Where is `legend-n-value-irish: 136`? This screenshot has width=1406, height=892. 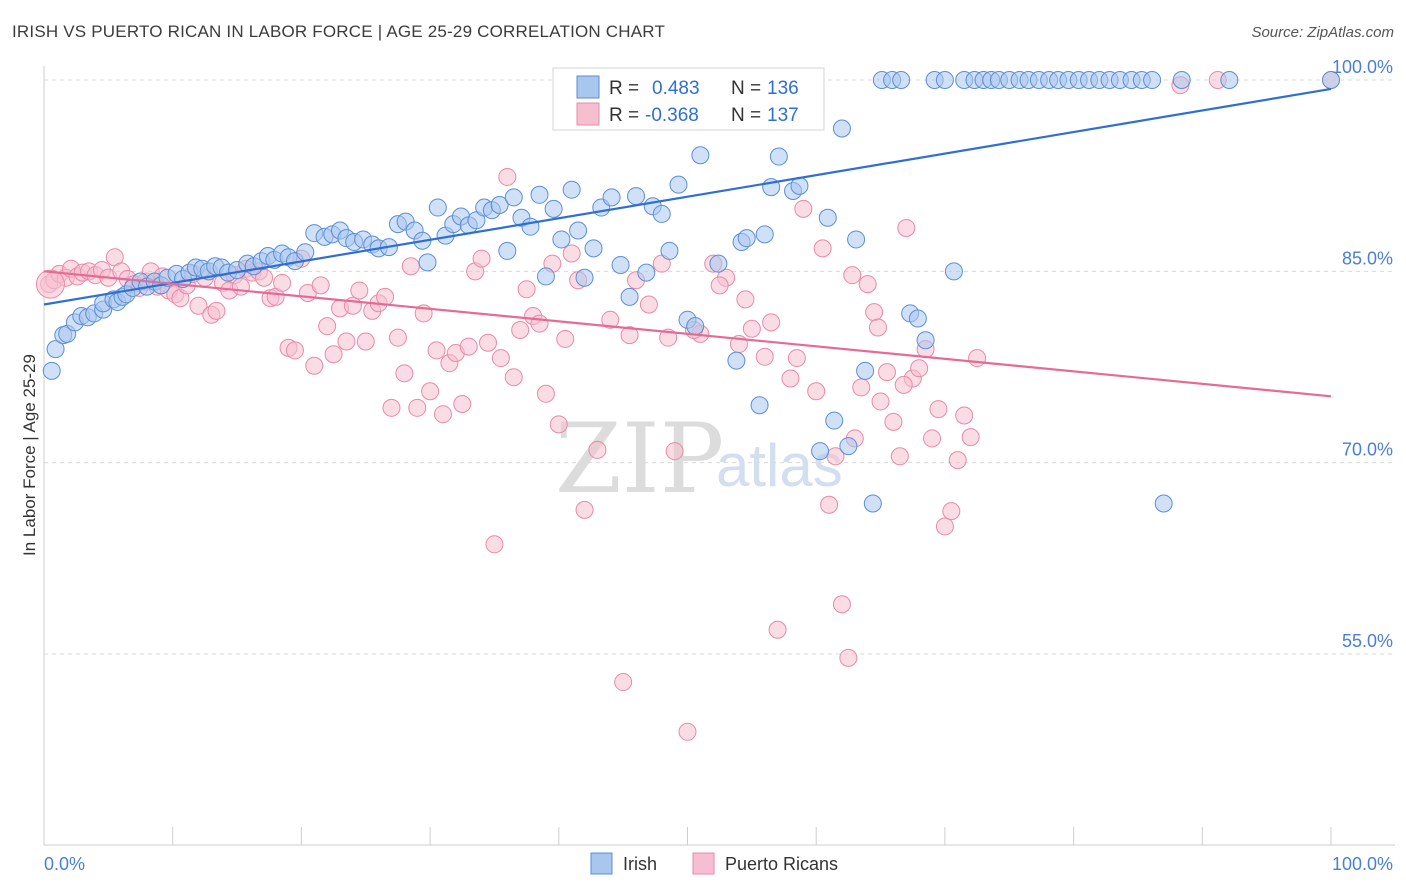 legend-n-value-irish: 136 is located at coordinates (783, 88).